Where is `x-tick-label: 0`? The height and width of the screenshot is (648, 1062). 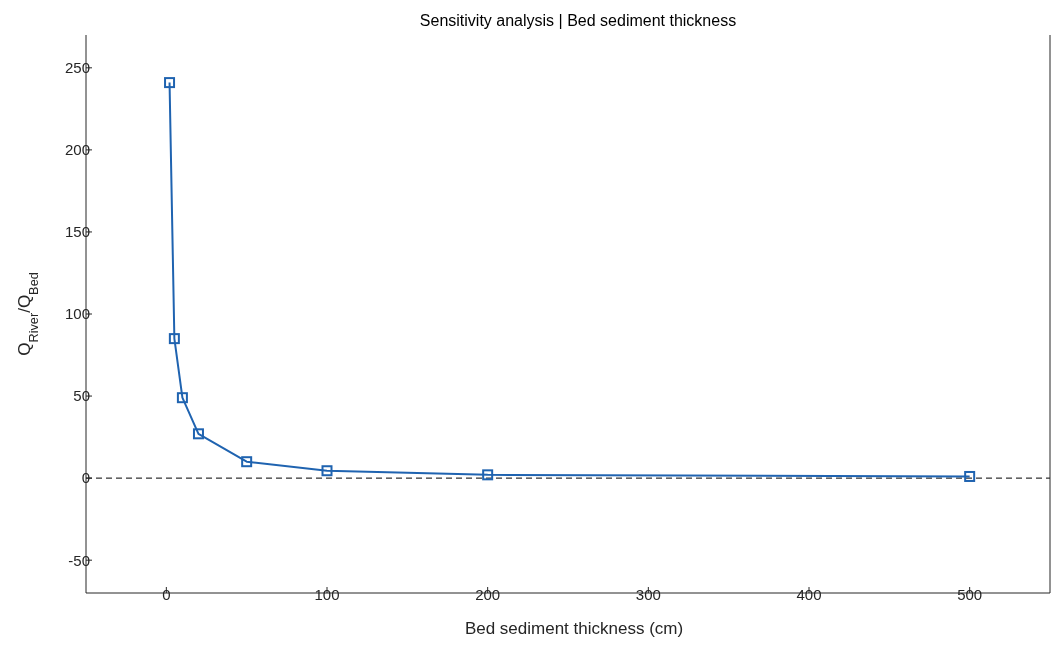
x-tick-label: 0 is located at coordinates (166, 594).